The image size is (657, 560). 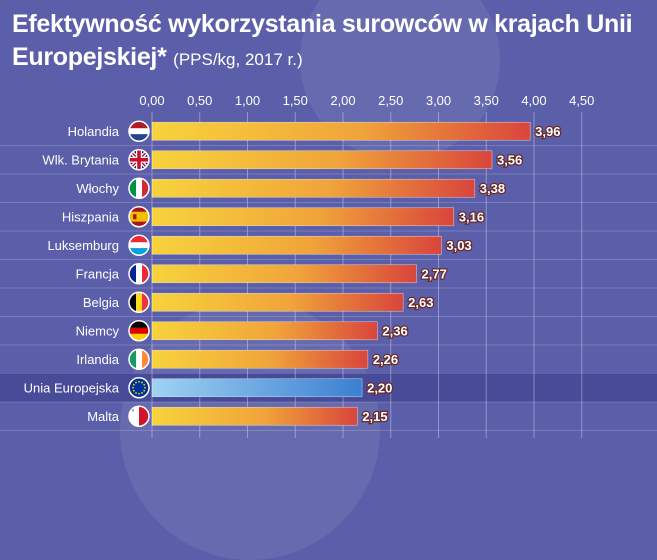 I want to click on flag-germany-icon, so click(x=139, y=331).